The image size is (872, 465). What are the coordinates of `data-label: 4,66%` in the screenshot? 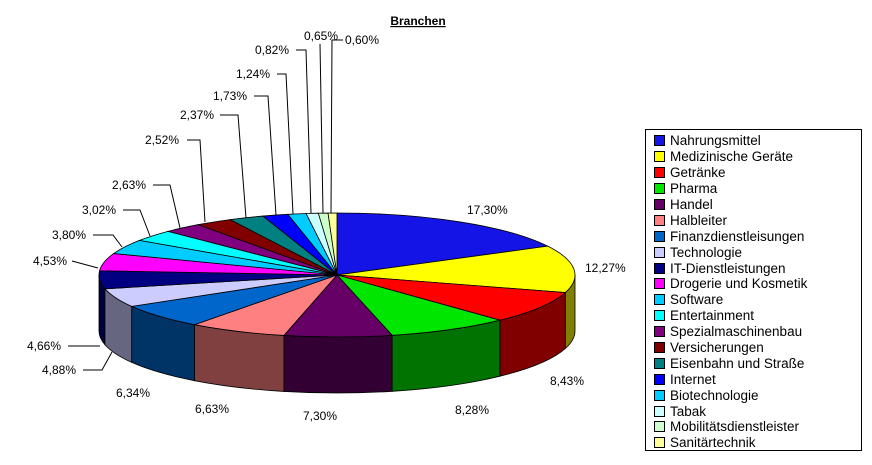 It's located at (44, 346).